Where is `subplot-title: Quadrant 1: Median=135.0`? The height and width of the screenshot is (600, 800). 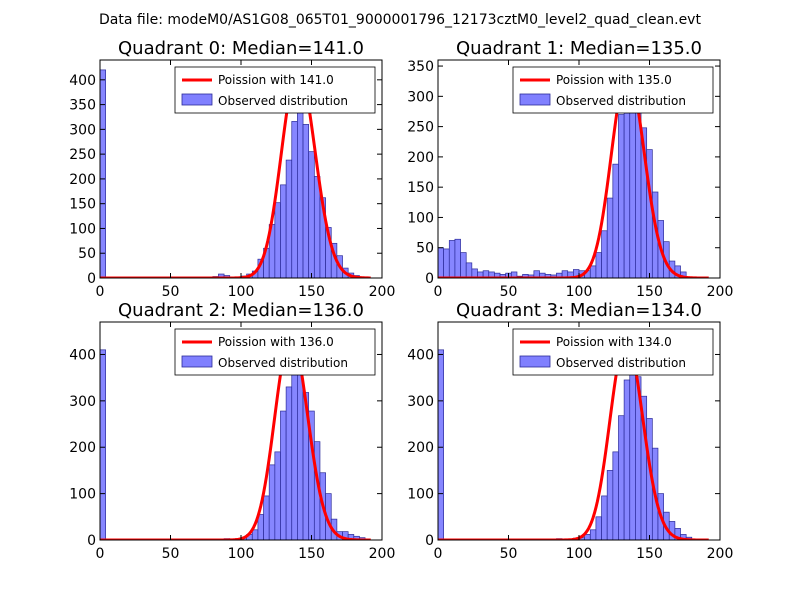
subplot-title: Quadrant 1: Median=135.0 is located at coordinates (579, 48).